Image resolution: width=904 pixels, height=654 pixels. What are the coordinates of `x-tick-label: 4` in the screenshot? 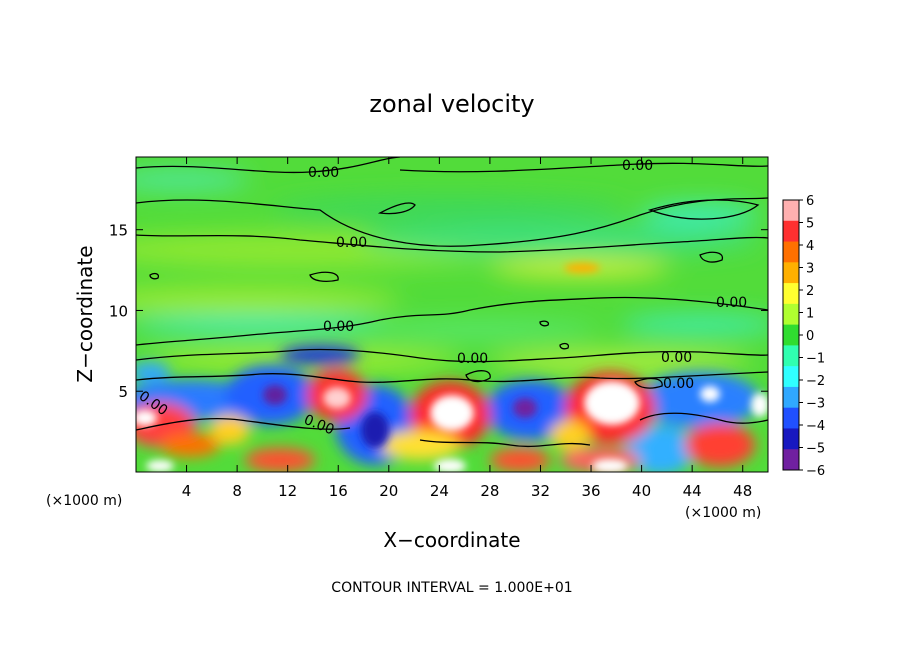 It's located at (187, 491).